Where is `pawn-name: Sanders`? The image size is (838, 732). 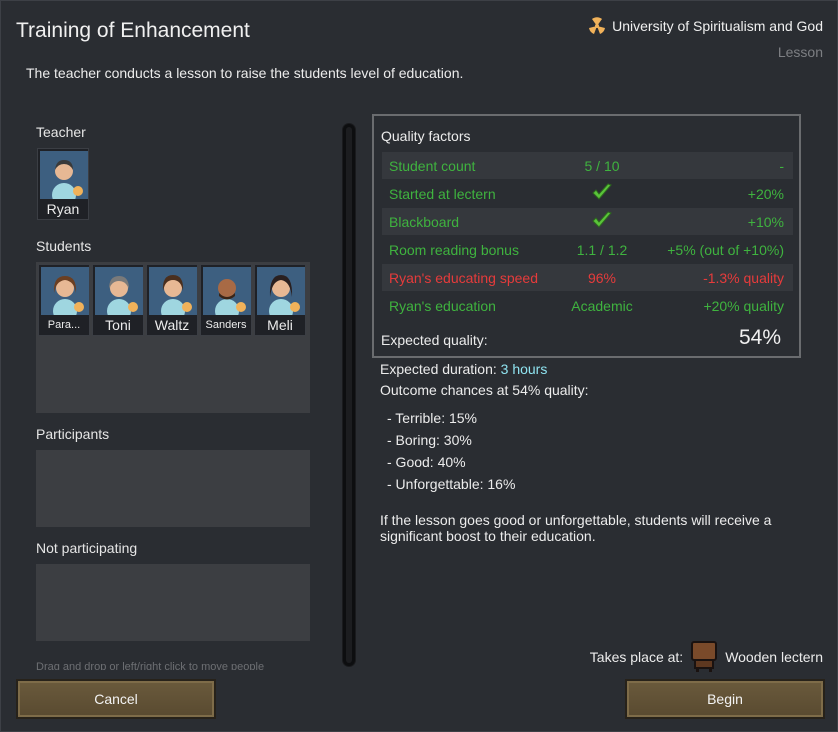 pawn-name: Sanders is located at coordinates (226, 325).